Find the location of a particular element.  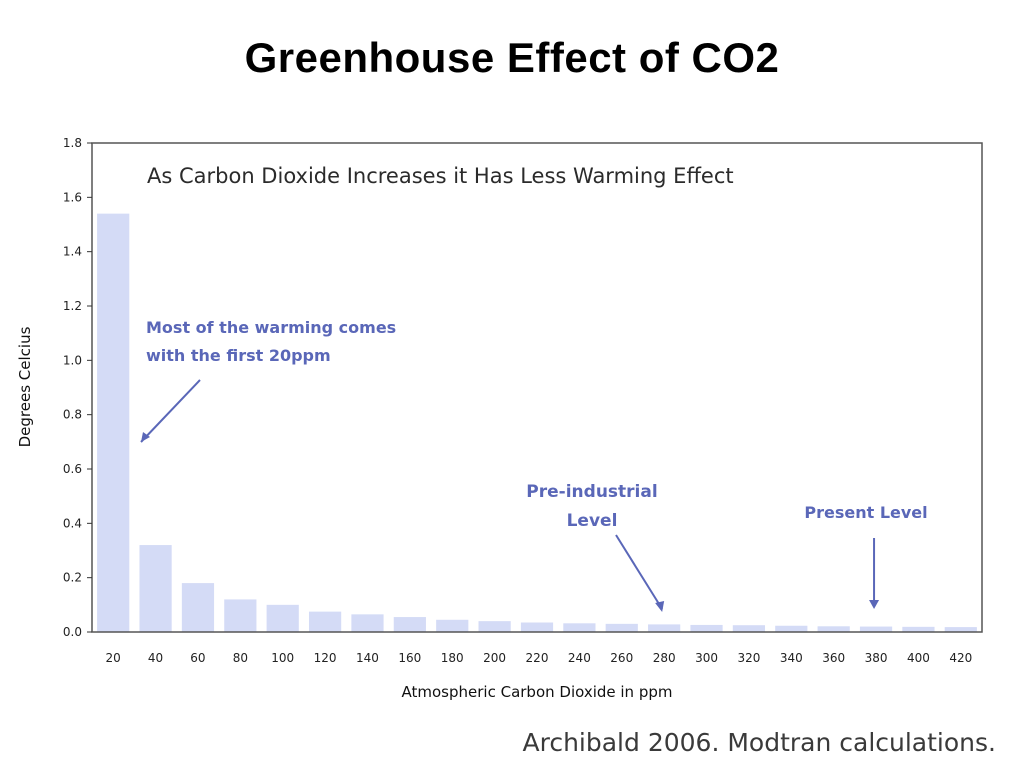

y-tick-label: 0.6 is located at coordinates (72, 469).